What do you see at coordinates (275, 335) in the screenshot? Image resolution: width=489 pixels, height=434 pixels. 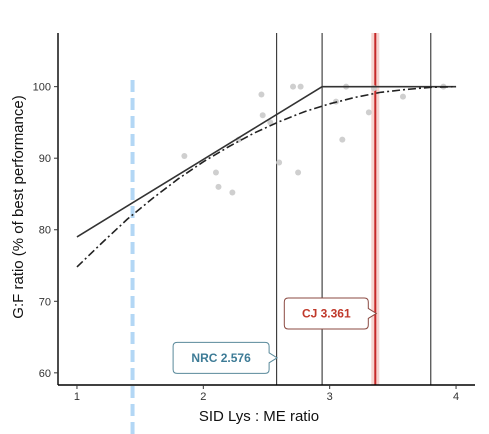 I see `callouts: NRC 2.576 CJ 3.361` at bounding box center [275, 335].